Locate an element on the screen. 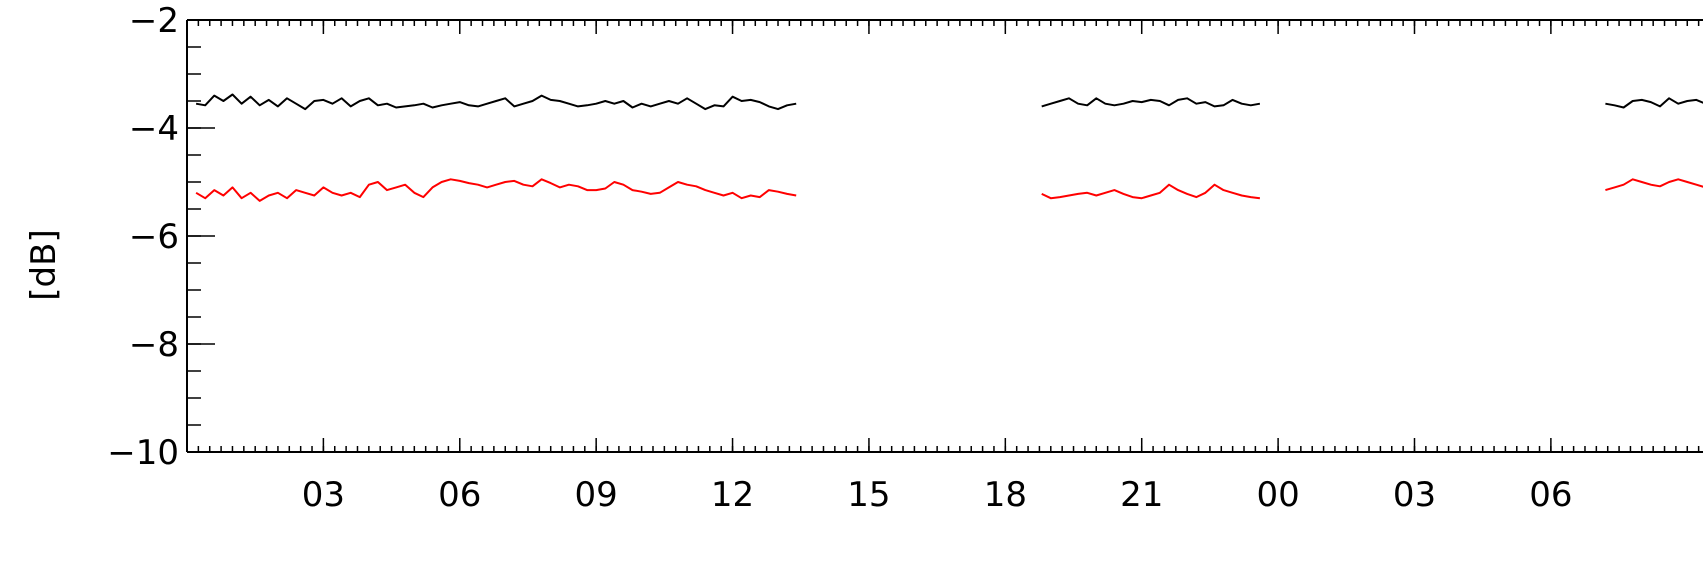 Image resolution: width=1703 pixels, height=578 pixels. y-tick-label: −8 is located at coordinates (154, 345).